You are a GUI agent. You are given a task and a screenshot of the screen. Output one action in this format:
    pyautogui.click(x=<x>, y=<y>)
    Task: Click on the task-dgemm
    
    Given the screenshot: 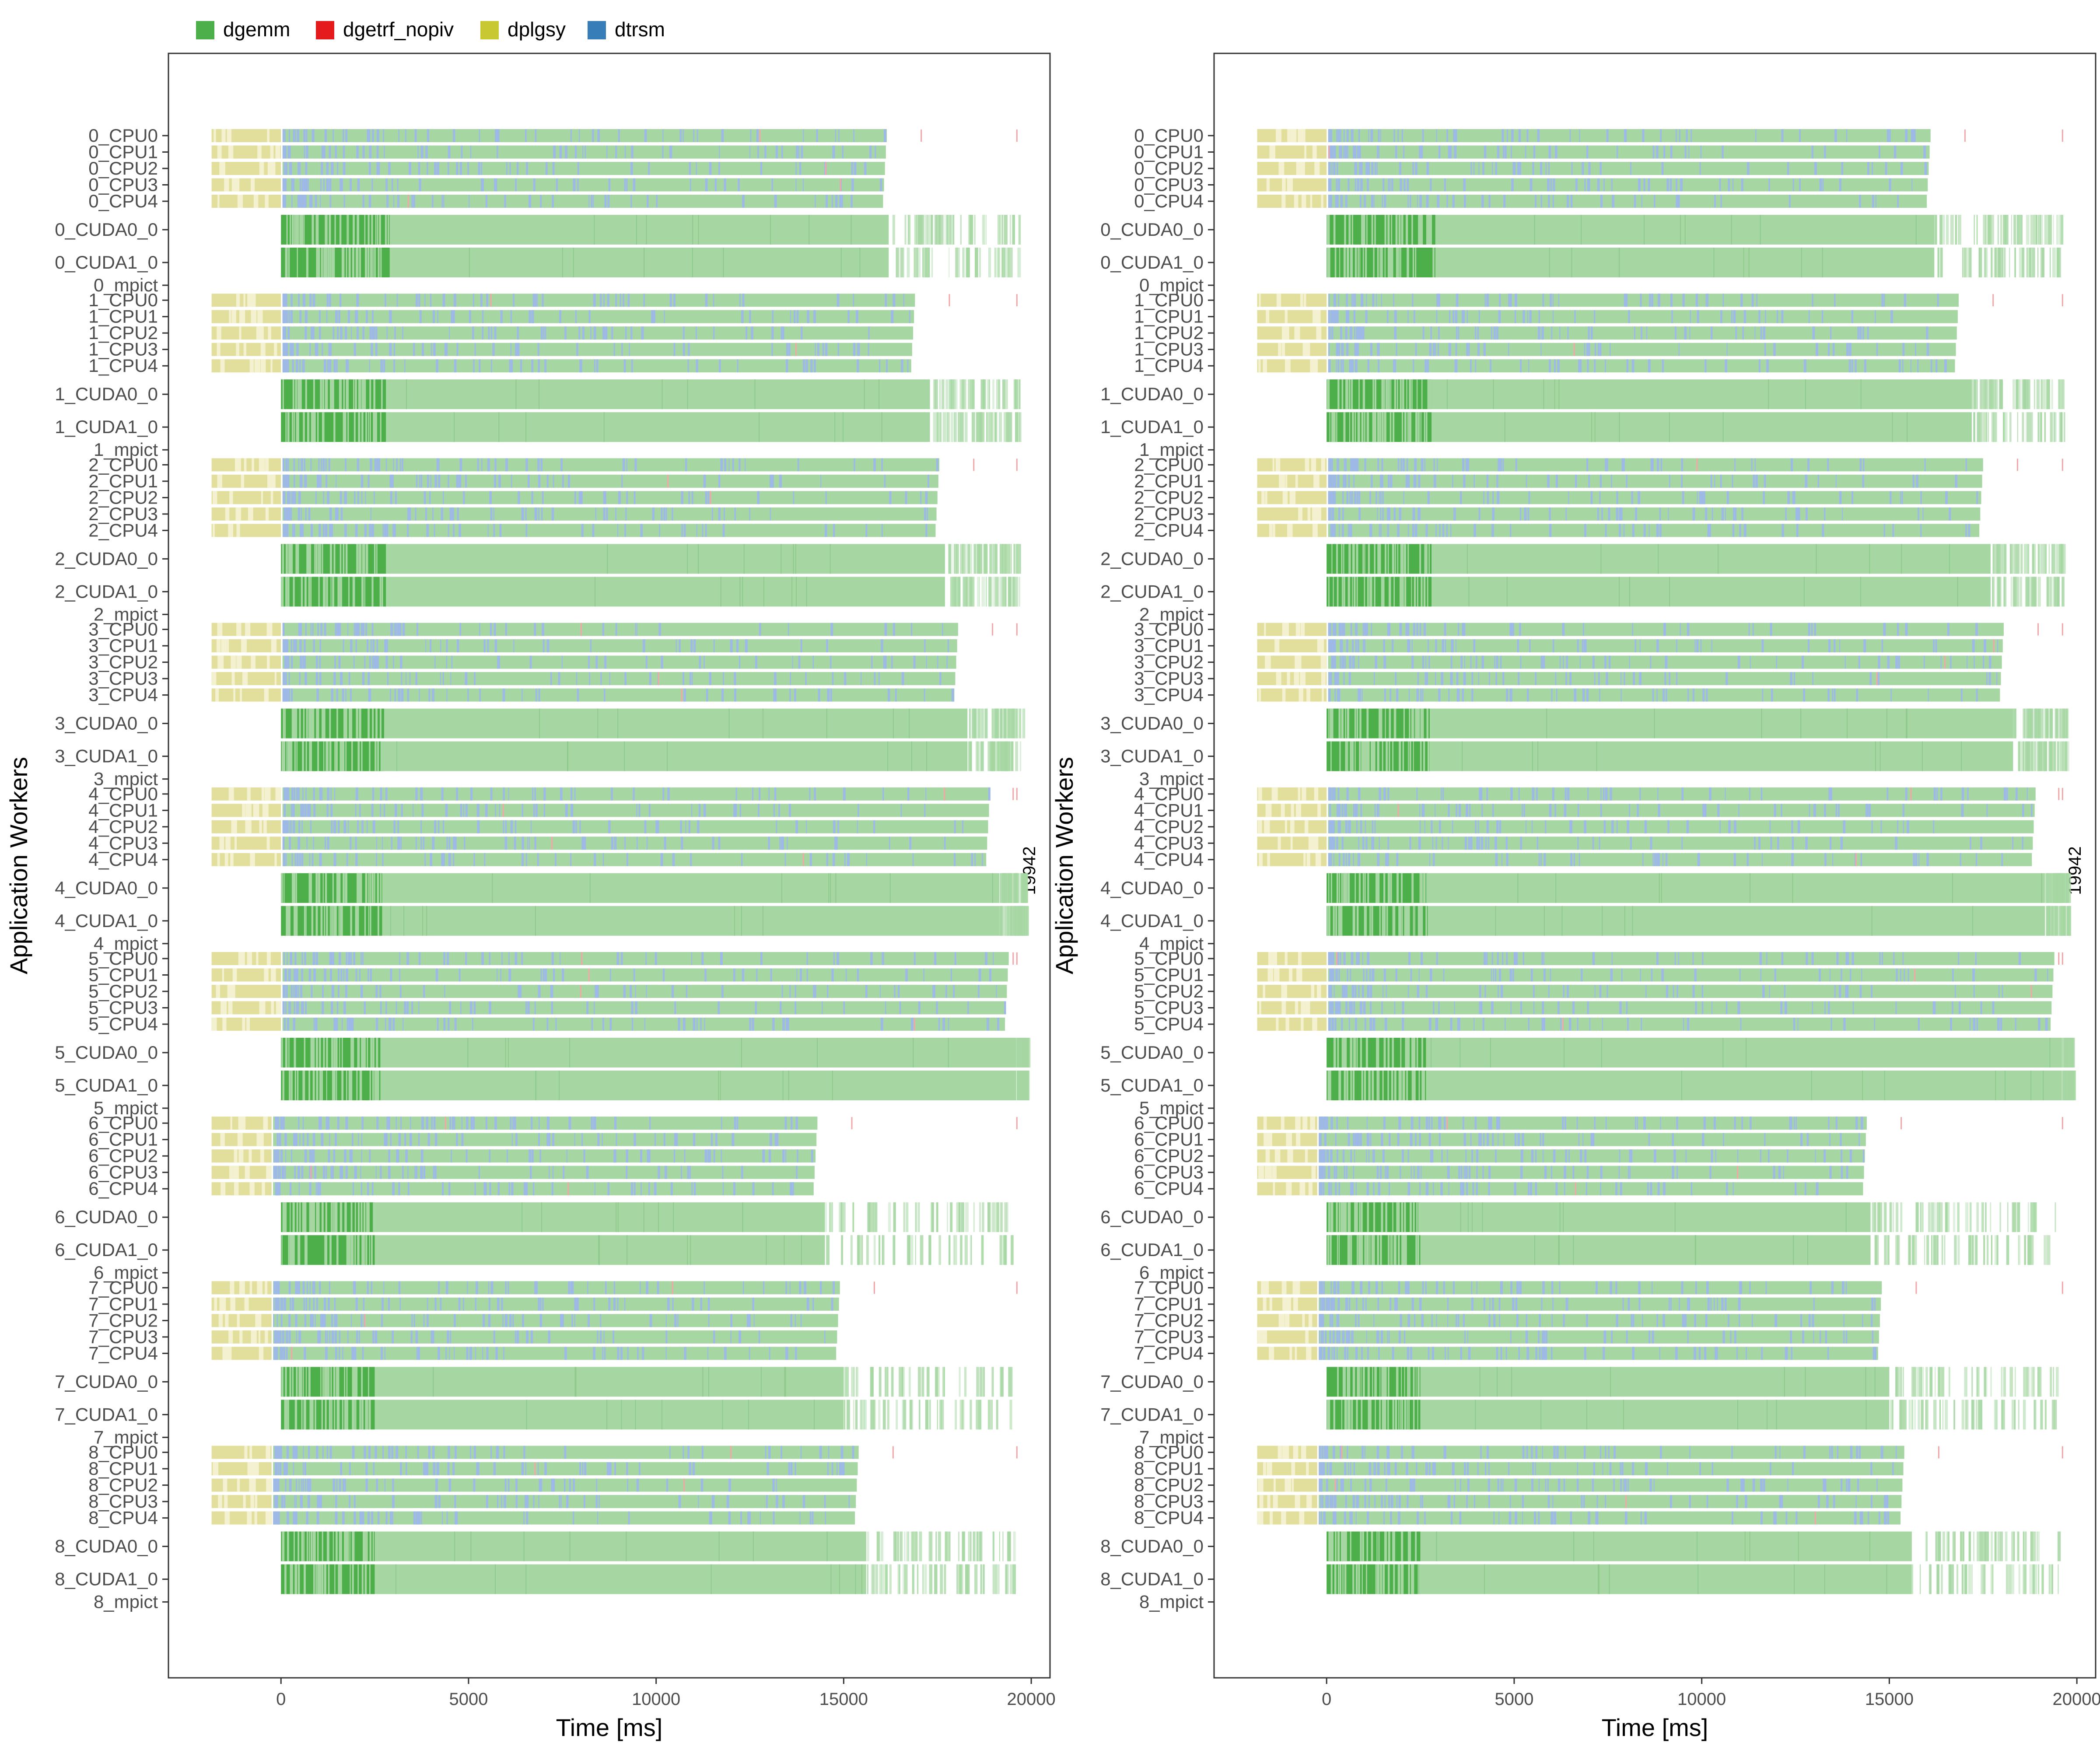 What is the action you would take?
    pyautogui.click(x=555, y=1337)
    